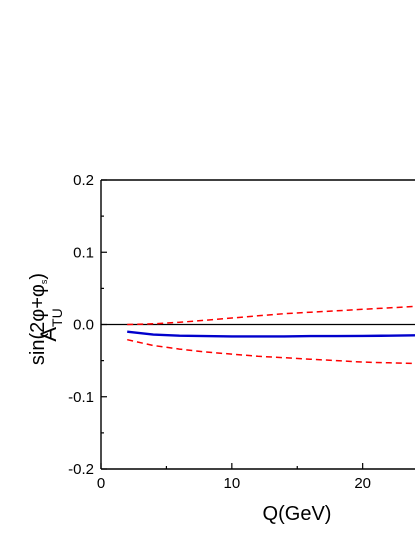  I want to click on y-axis-label-sub: TU, so click(57, 317).